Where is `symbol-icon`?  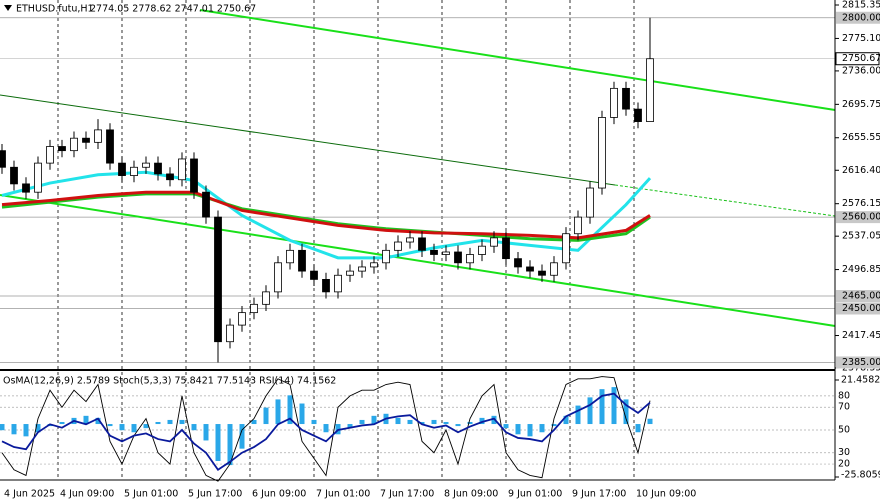 symbol-icon is located at coordinates (8, 8).